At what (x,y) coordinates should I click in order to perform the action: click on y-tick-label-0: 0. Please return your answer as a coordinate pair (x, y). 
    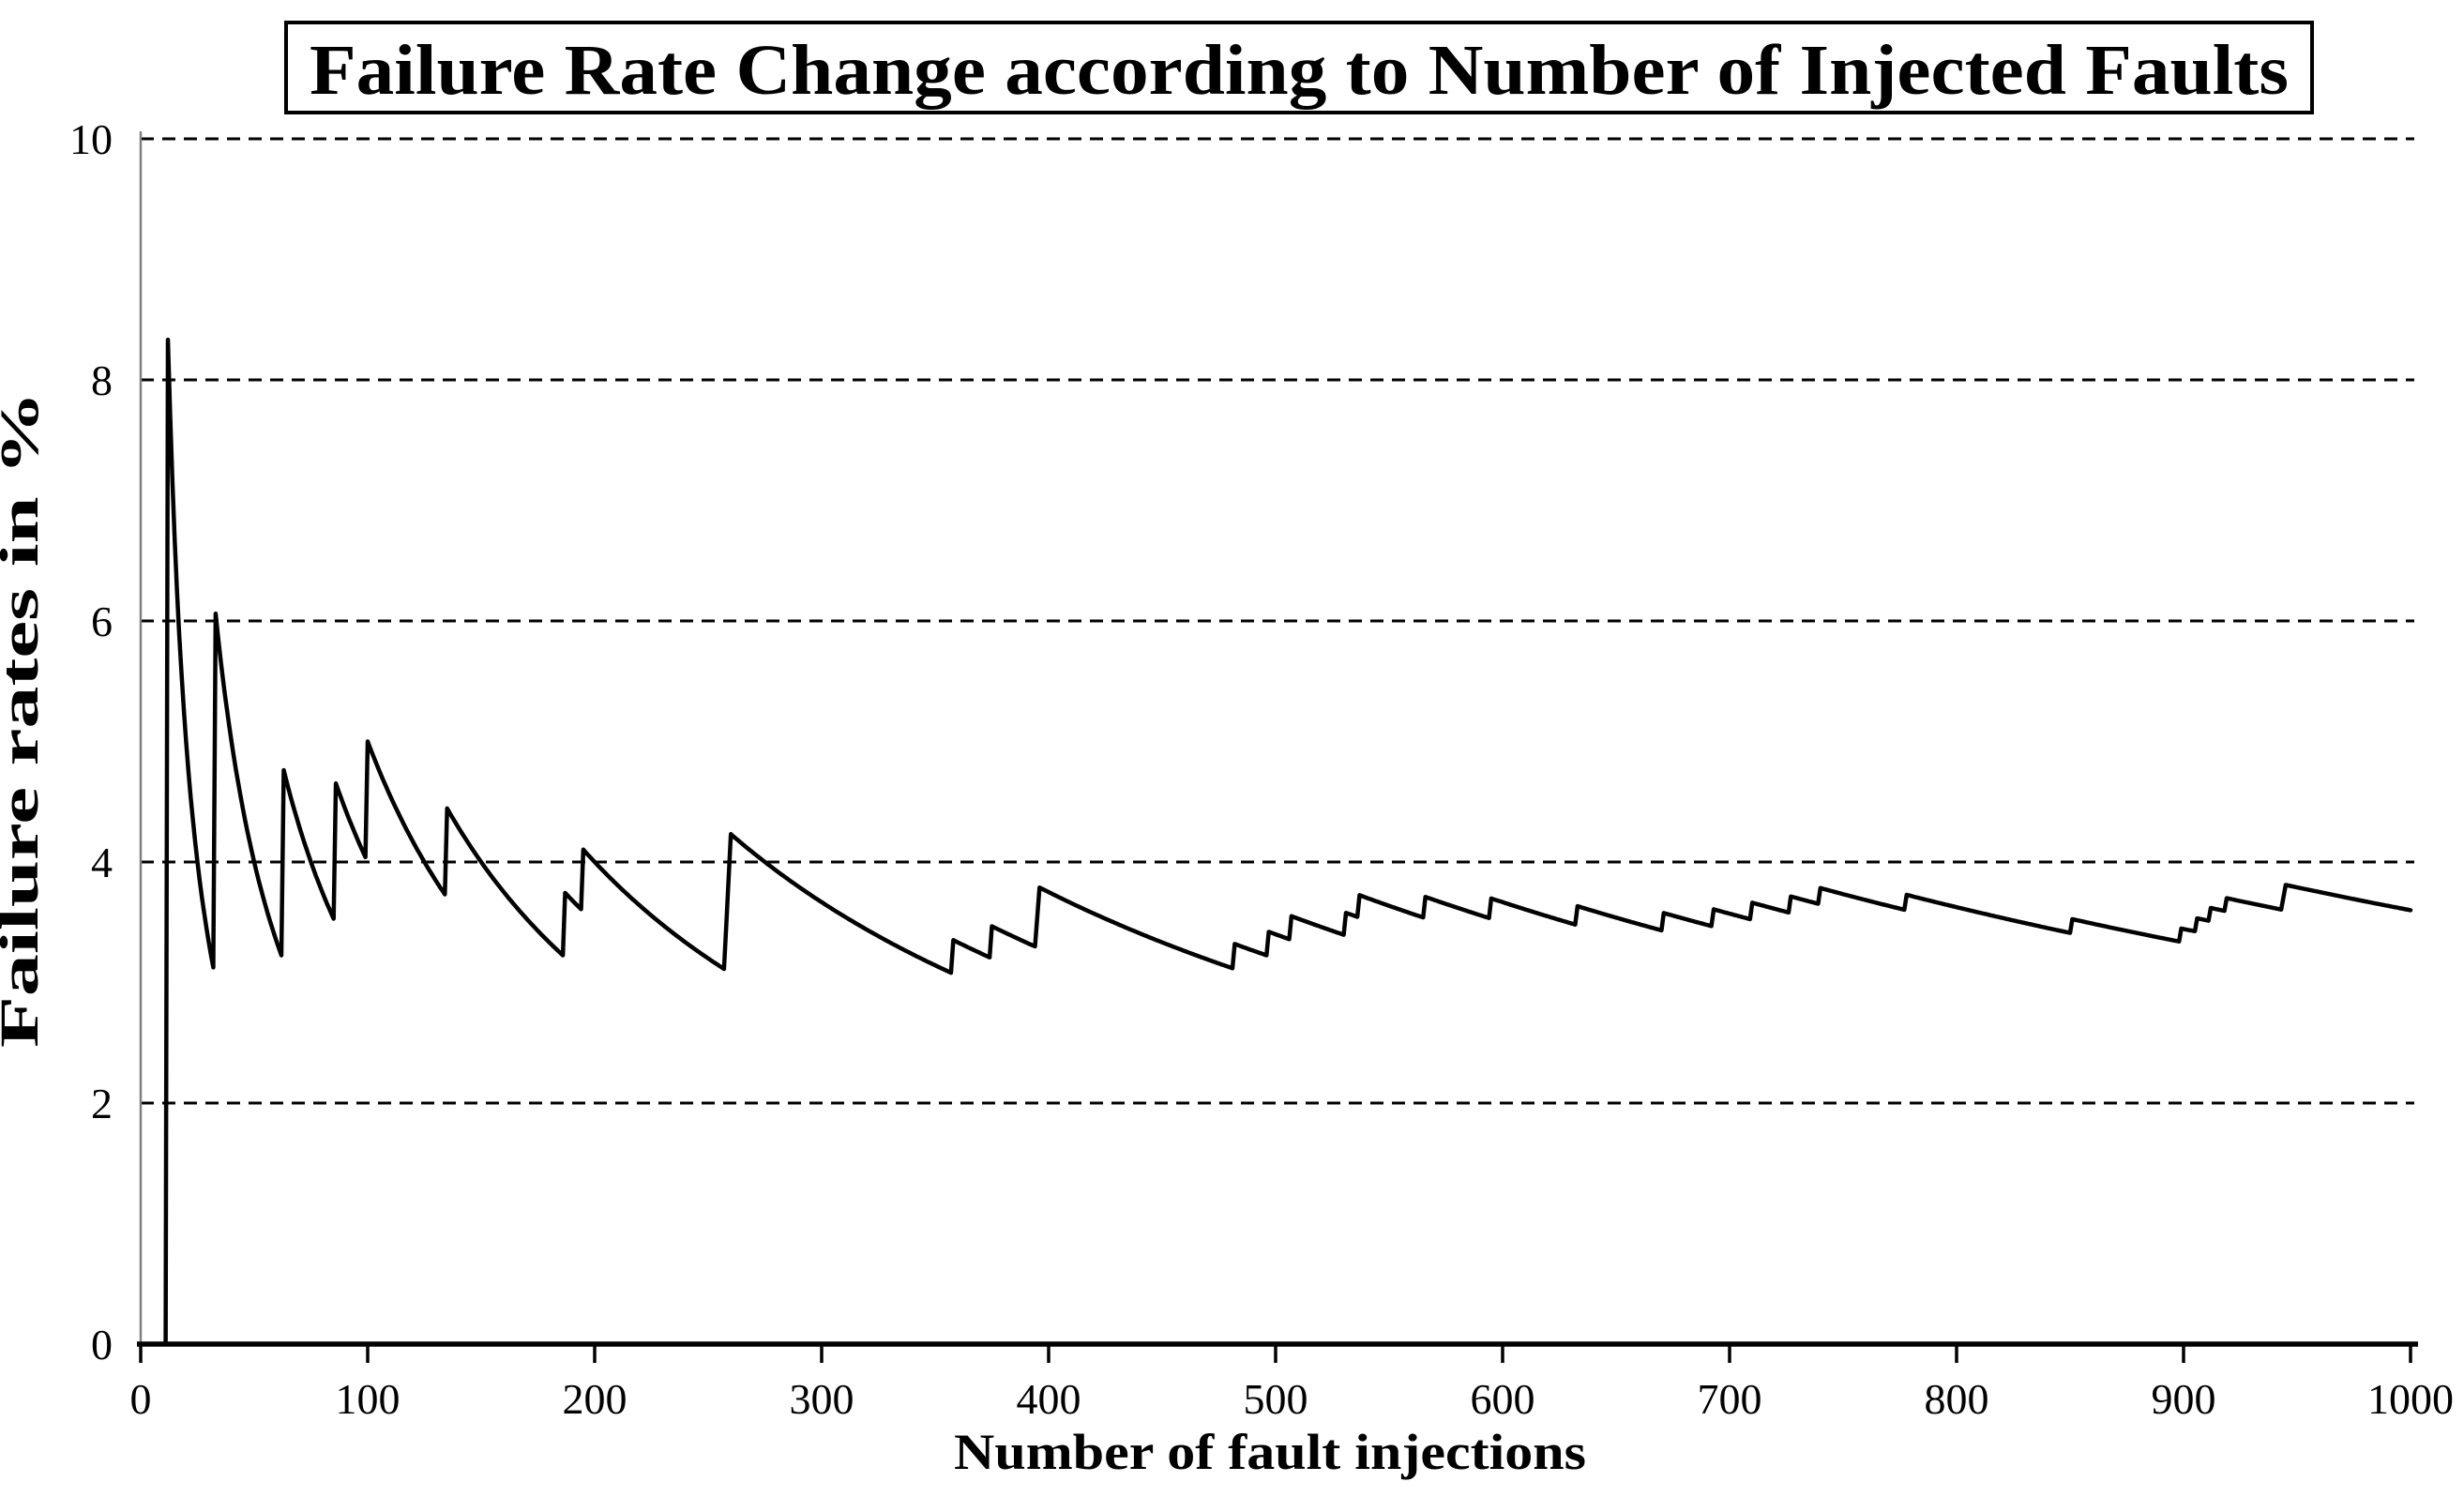
    Looking at the image, I should click on (102, 1344).